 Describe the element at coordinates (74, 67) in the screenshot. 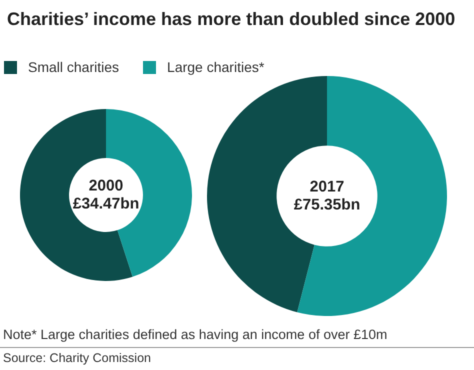

I see `legend-label: Small charities` at that location.